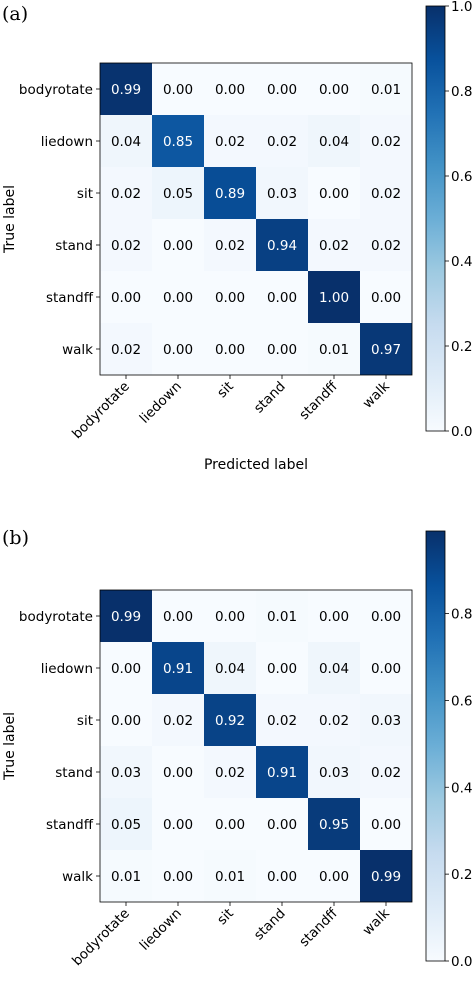 This screenshot has height=981, width=474. Describe the element at coordinates (386, 350) in the screenshot. I see `cell-value-label: 0.97` at that location.